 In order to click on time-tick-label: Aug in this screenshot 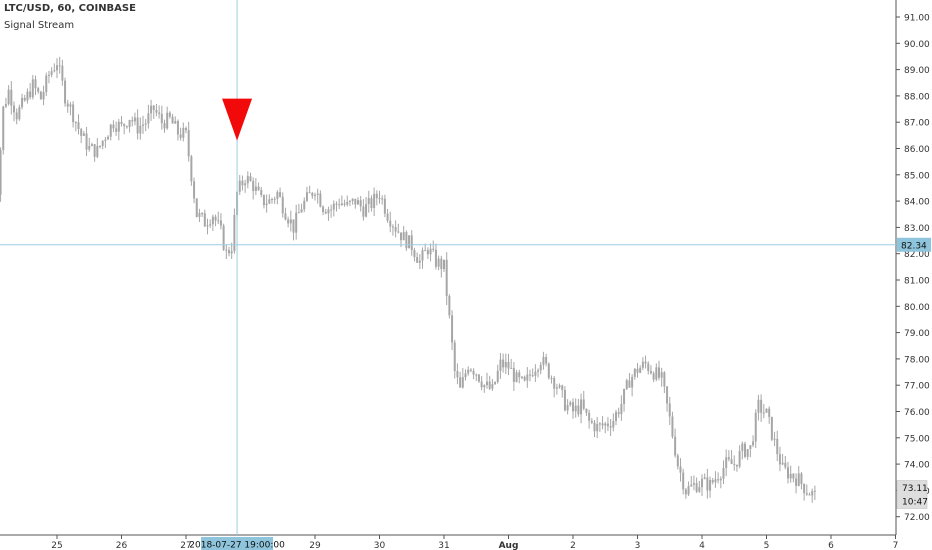, I will do `click(509, 545)`.